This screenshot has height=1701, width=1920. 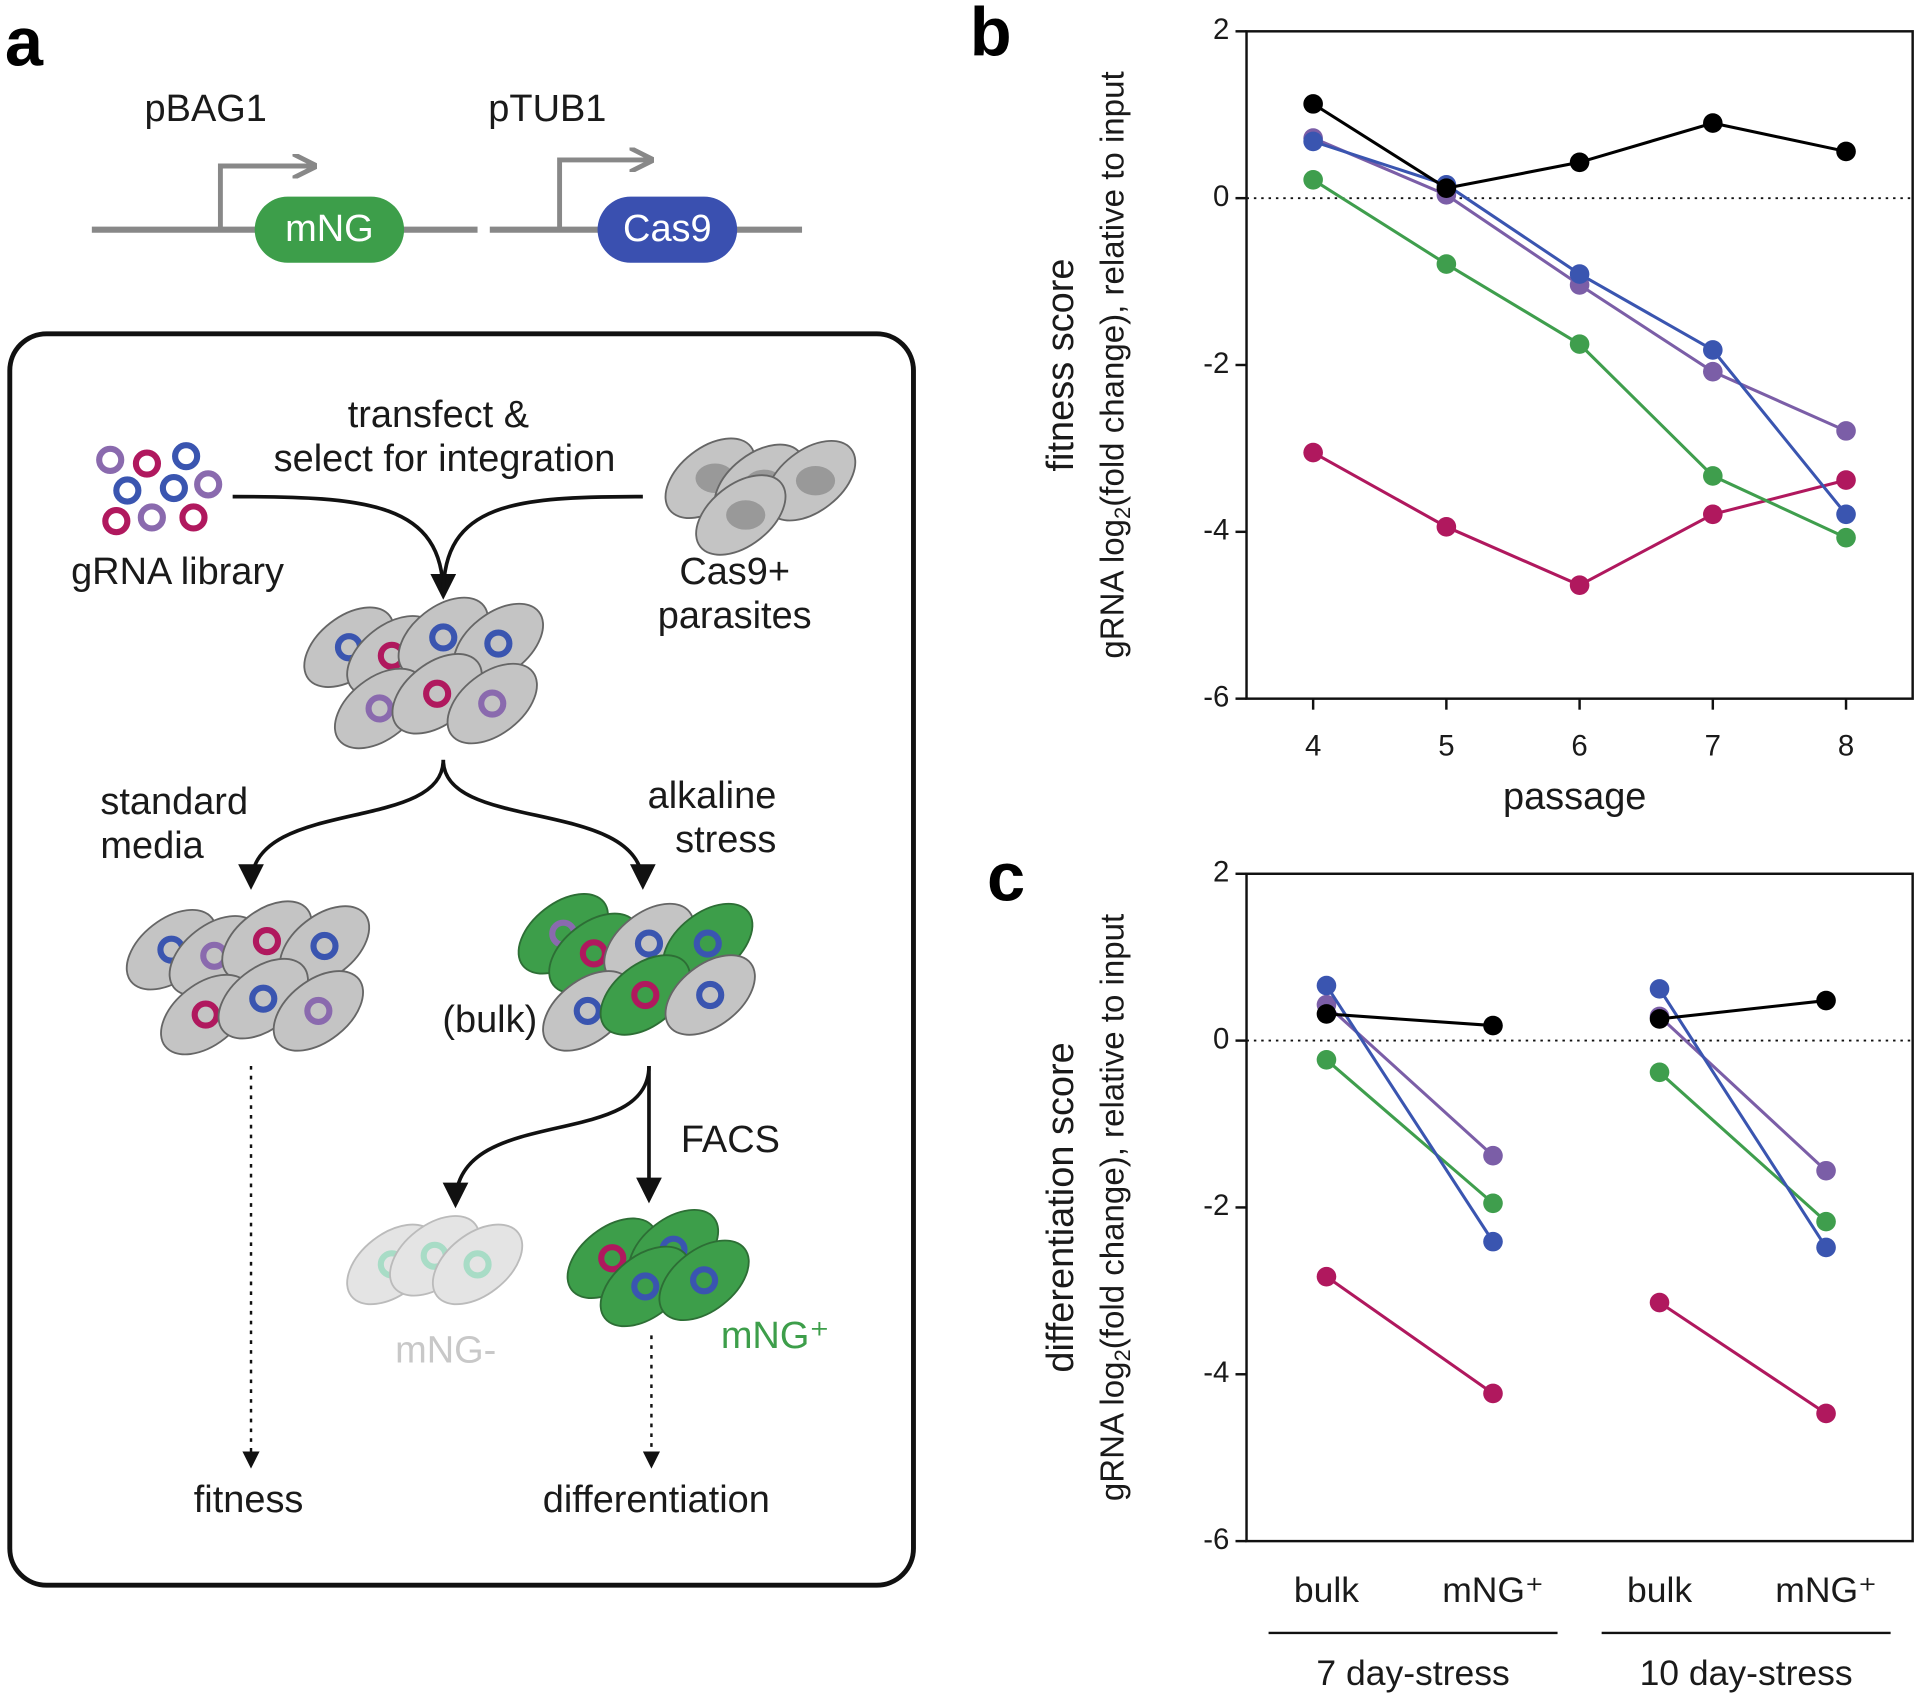 What do you see at coordinates (1221, 196) in the screenshot?
I see `y-tick-label: 0` at bounding box center [1221, 196].